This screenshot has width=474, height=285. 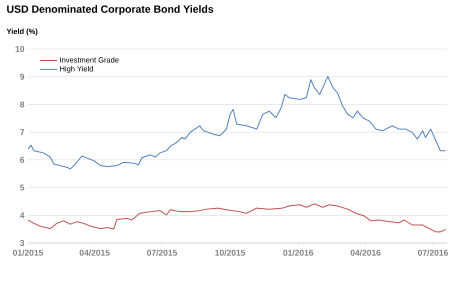 I want to click on line-series, so click(x=237, y=217).